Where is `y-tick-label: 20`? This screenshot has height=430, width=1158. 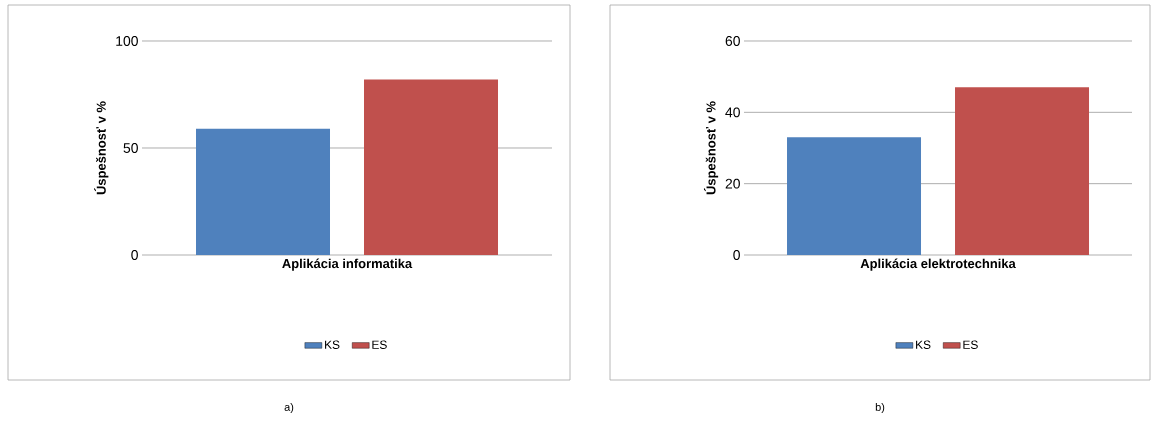
y-tick-label: 20 is located at coordinates (732, 183).